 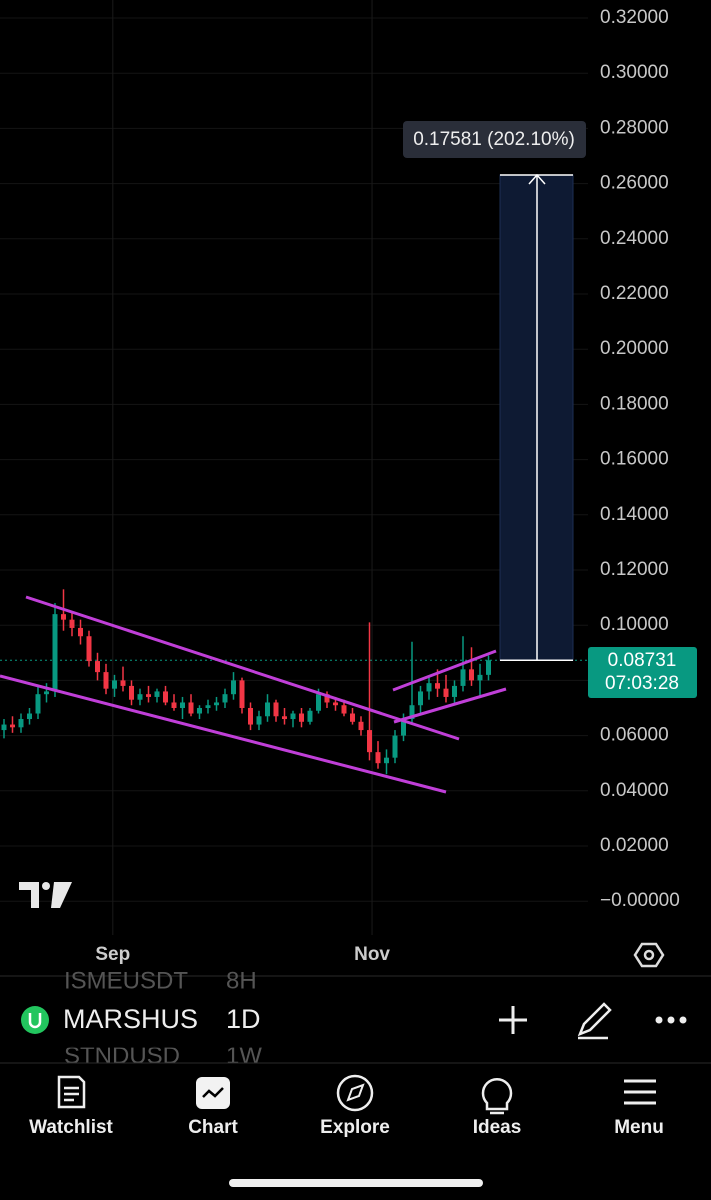 What do you see at coordinates (634, 127) in the screenshot?
I see `y-tick-label: 0.28000` at bounding box center [634, 127].